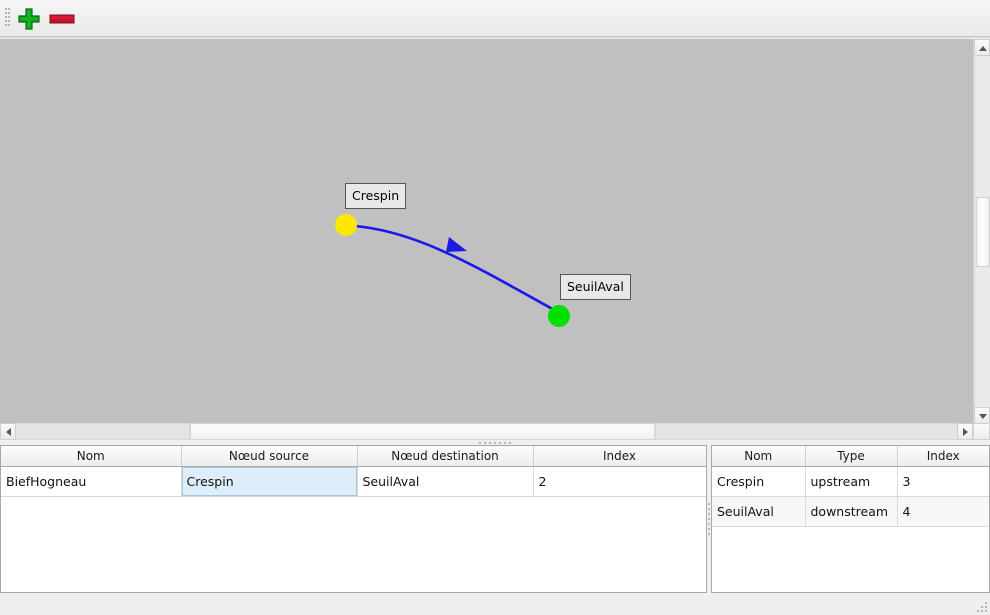 The width and height of the screenshot is (990, 615). I want to click on cell-type: downstream, so click(851, 511).